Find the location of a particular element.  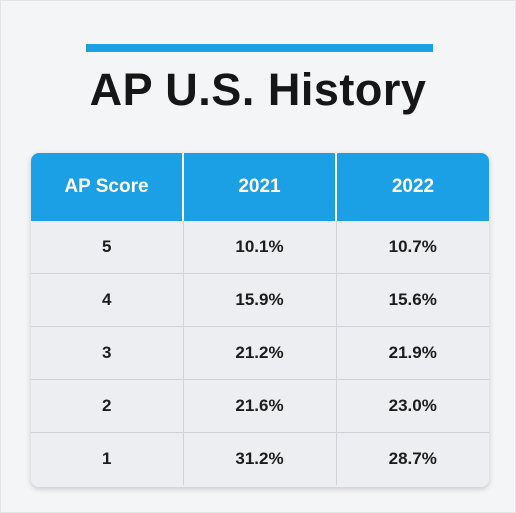

table-row: 3 21.2% 21.9% is located at coordinates (260, 353).